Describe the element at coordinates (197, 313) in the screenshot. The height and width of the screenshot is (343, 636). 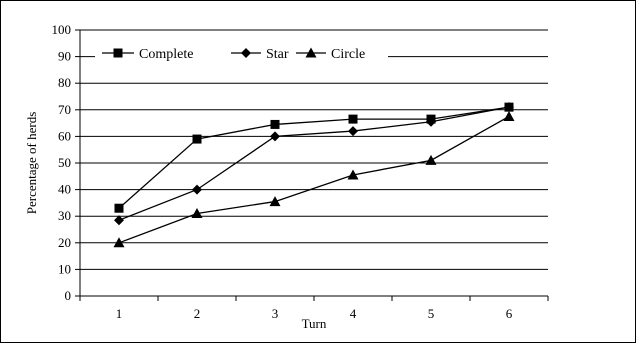
I see `x-tick-label: 2` at that location.